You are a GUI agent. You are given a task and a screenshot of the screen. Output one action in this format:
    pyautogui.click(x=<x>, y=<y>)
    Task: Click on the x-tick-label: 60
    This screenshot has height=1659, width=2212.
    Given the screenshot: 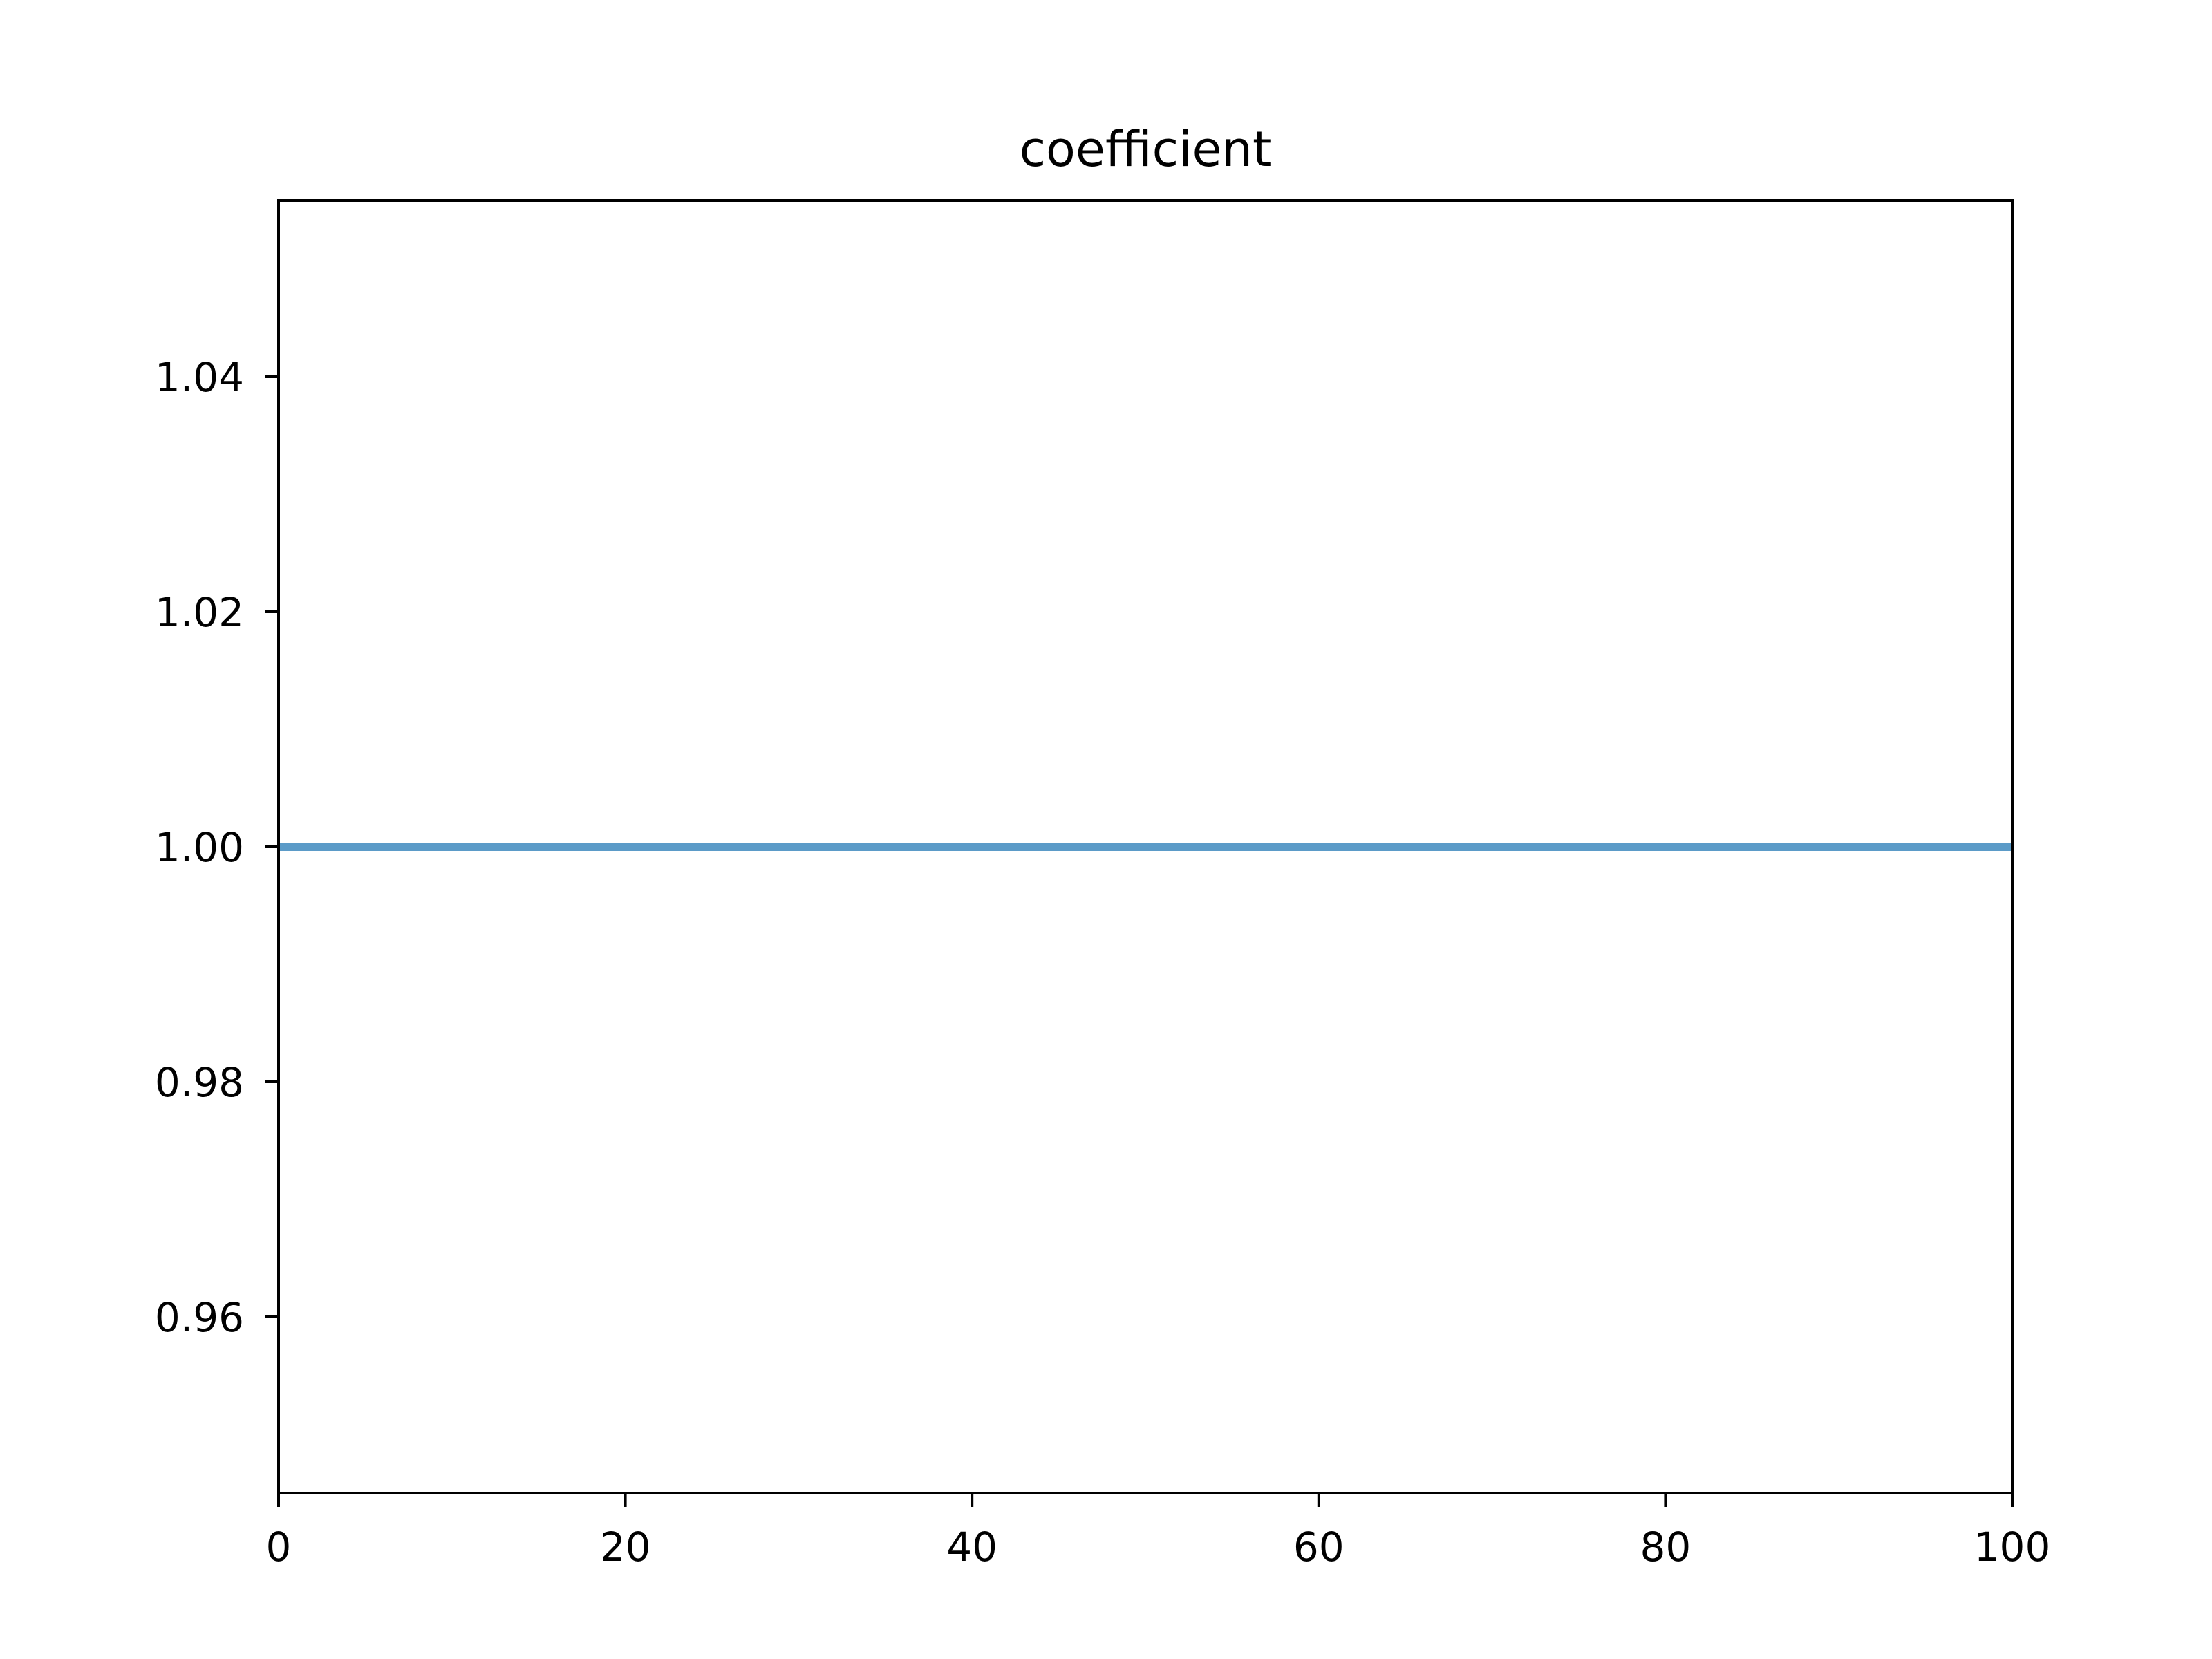 What is the action you would take?
    pyautogui.click(x=1318, y=1548)
    